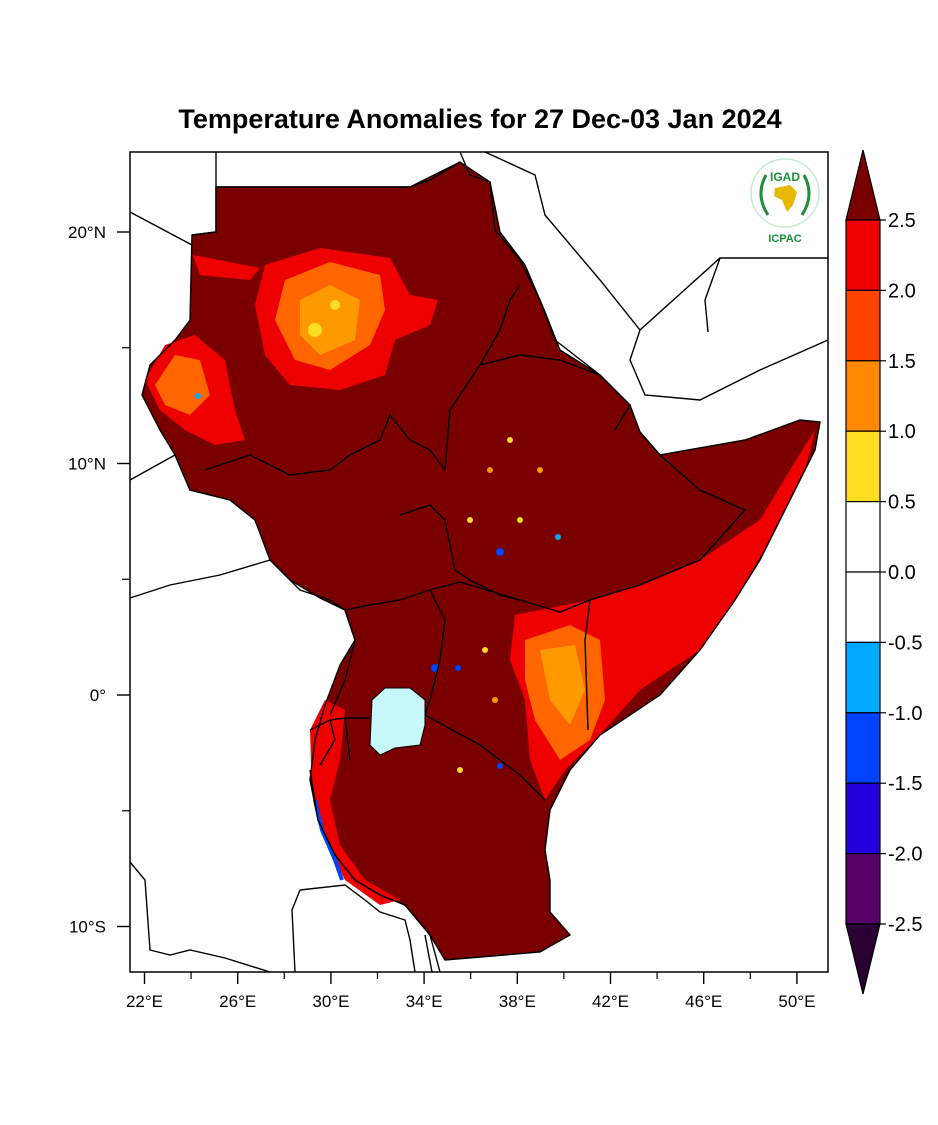 Image resolution: width=938 pixels, height=1125 pixels. I want to click on y-tick-label: 0°, so click(98, 695).